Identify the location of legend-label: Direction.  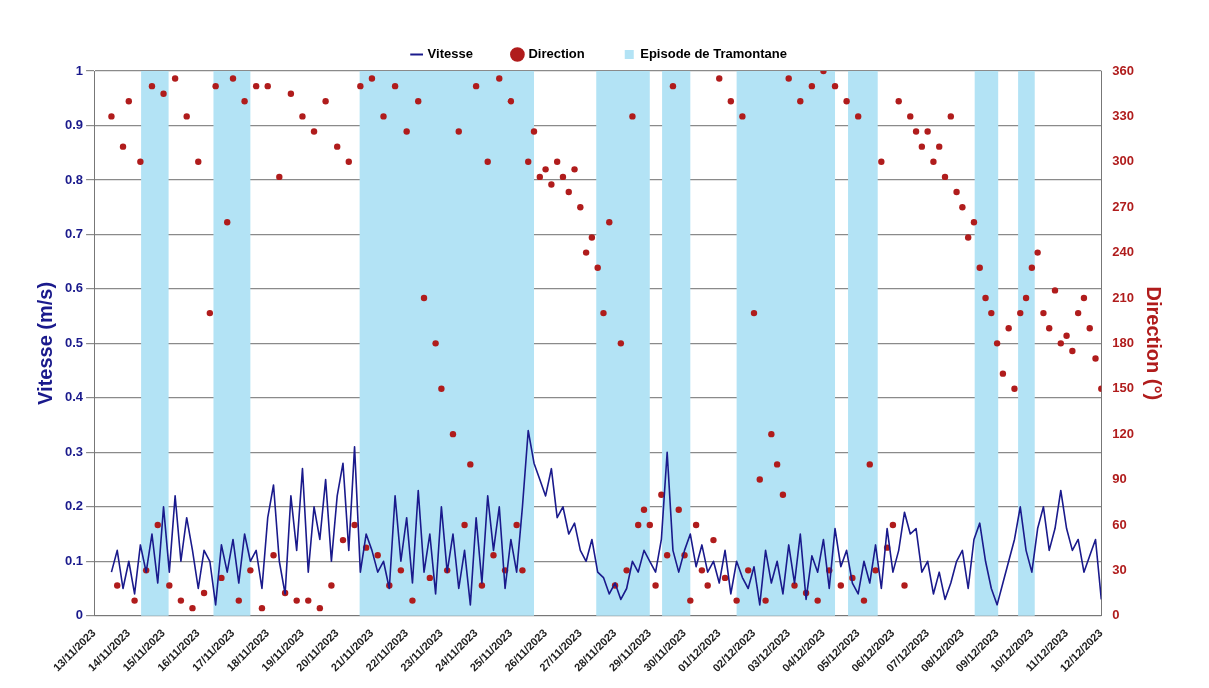
(556, 54).